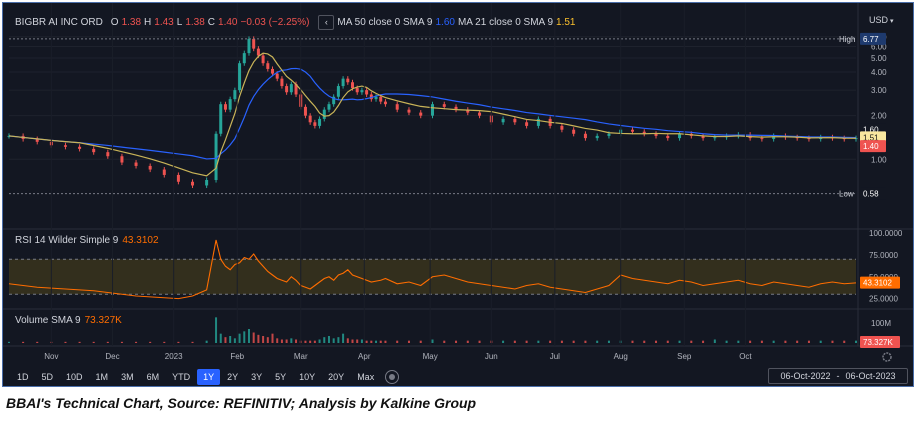 The height and width of the screenshot is (427, 920). What do you see at coordinates (873, 38) in the screenshot?
I see `high-value-tag-bg` at bounding box center [873, 38].